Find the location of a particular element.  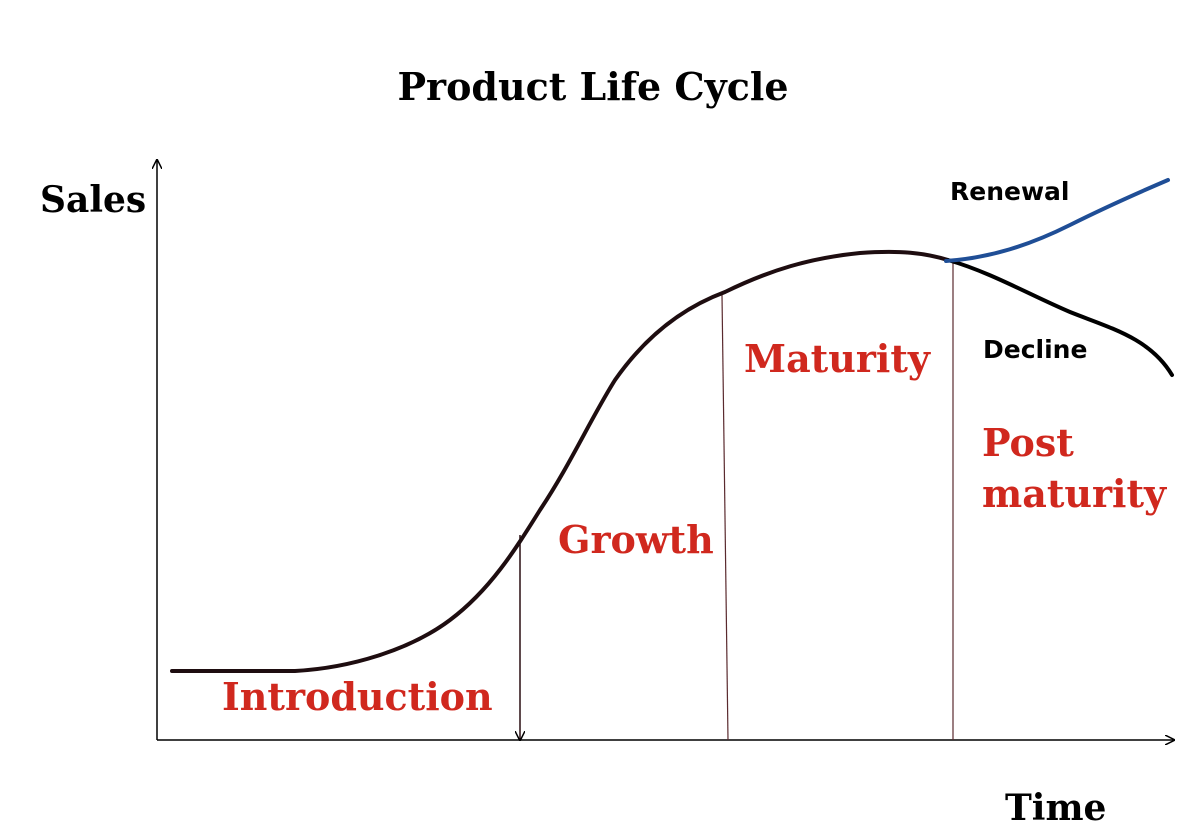

decline-curve is located at coordinates (1060, 317).